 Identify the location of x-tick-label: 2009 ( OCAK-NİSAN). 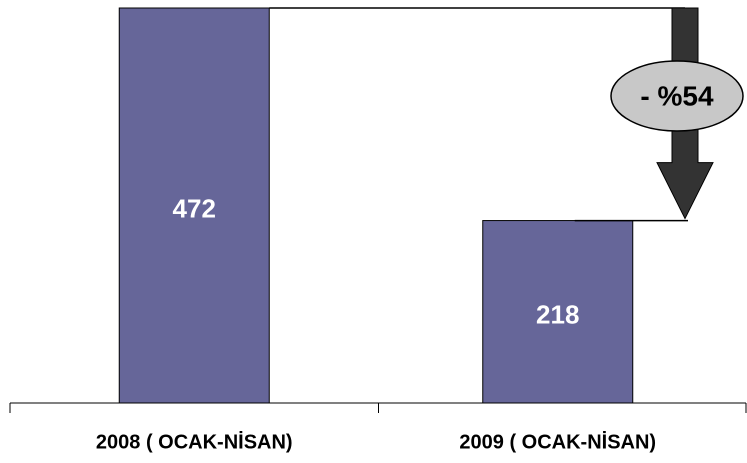
(557, 441).